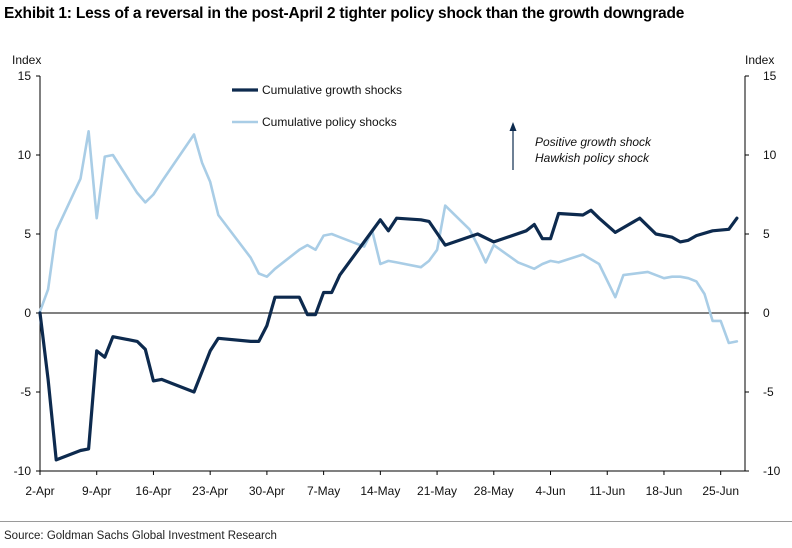 The image size is (792, 548). I want to click on y-tick-label-right: -10, so click(772, 471).